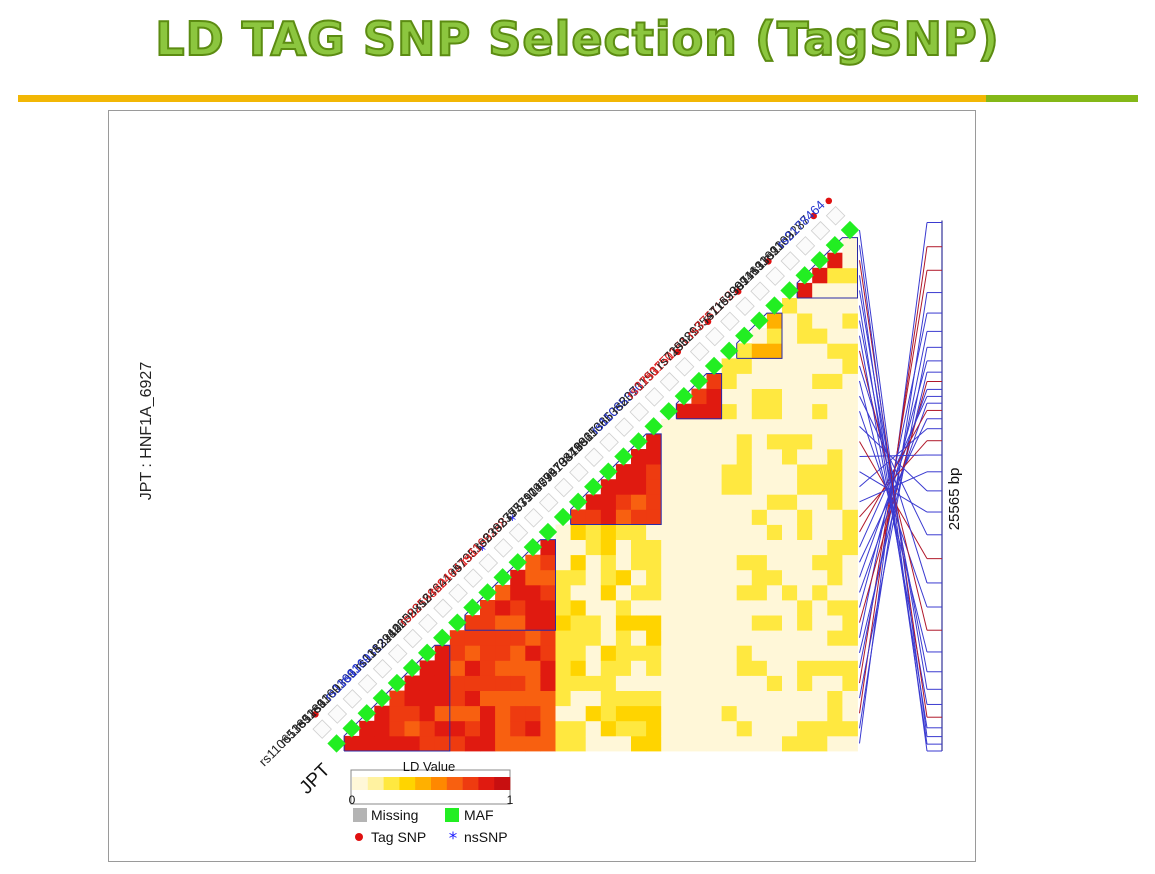 Image resolution: width=1155 pixels, height=874 pixels. Describe the element at coordinates (482, 551) in the screenshot. I see `ns-snp-star-icon: *` at that location.